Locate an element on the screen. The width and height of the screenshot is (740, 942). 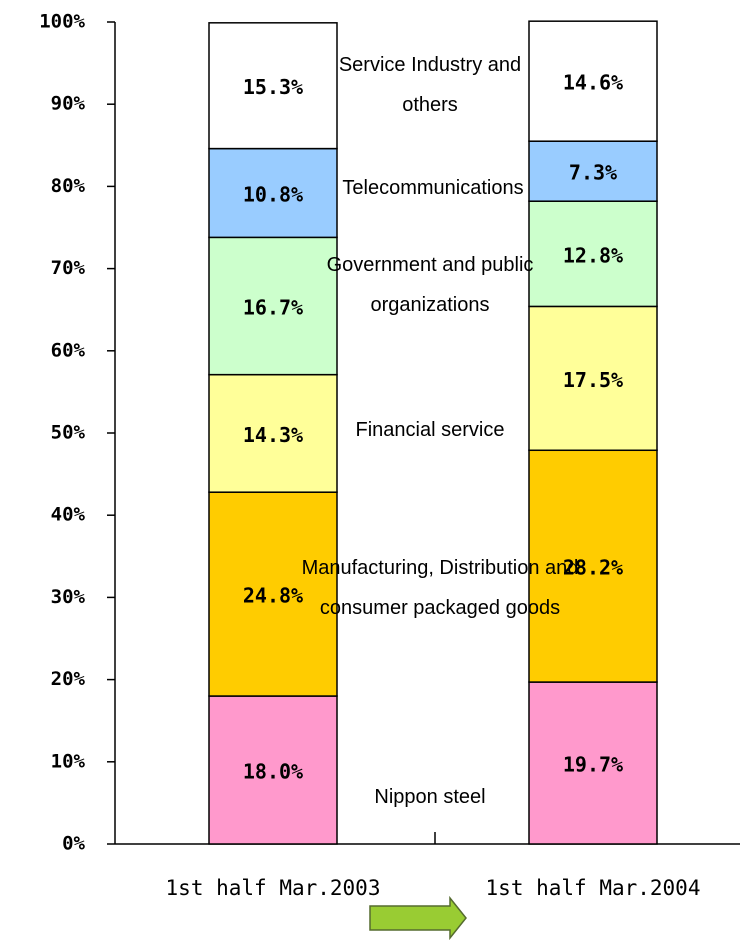
series-label: Financial service is located at coordinates (430, 430).